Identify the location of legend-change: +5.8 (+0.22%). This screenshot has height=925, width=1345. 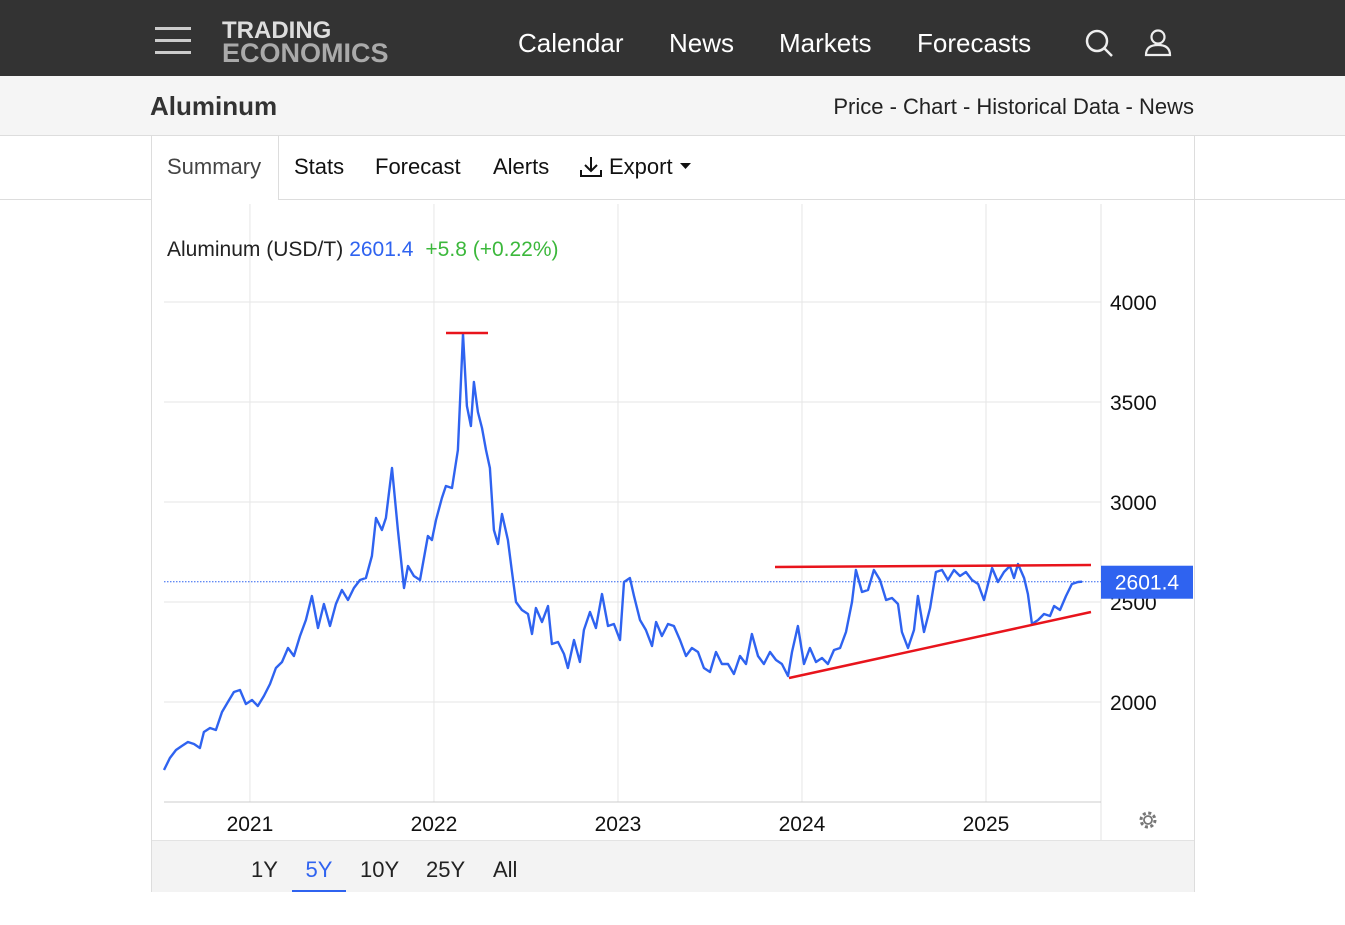
(491, 249).